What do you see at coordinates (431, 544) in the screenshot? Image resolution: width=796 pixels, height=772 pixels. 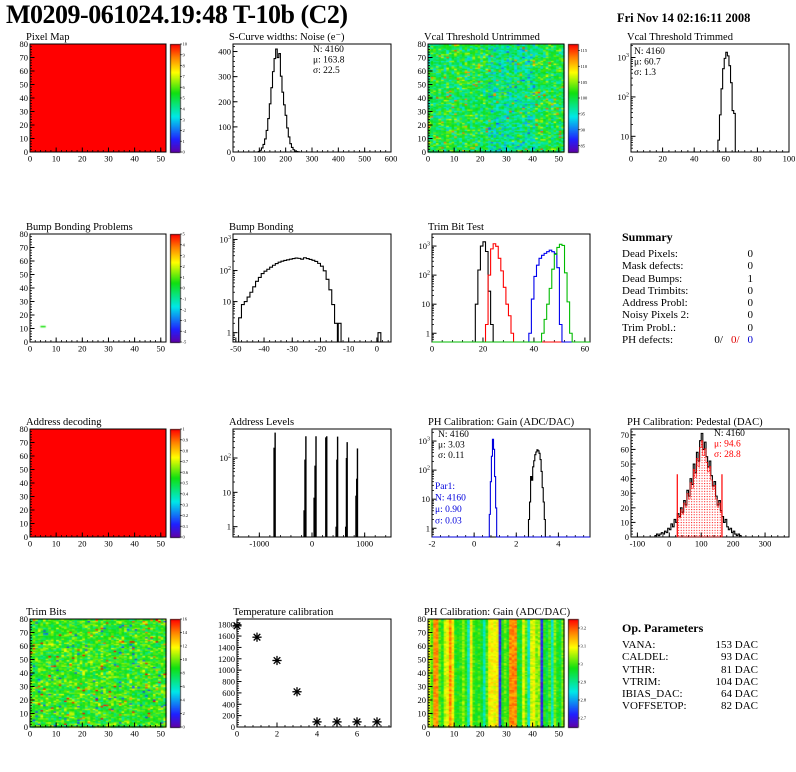 I see `svg-text: -2` at bounding box center [431, 544].